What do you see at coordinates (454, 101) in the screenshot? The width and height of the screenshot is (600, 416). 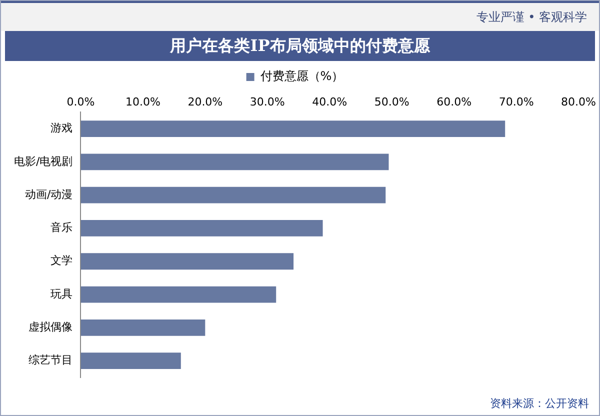 I see `x-tick-label: 60.0%` at bounding box center [454, 101].